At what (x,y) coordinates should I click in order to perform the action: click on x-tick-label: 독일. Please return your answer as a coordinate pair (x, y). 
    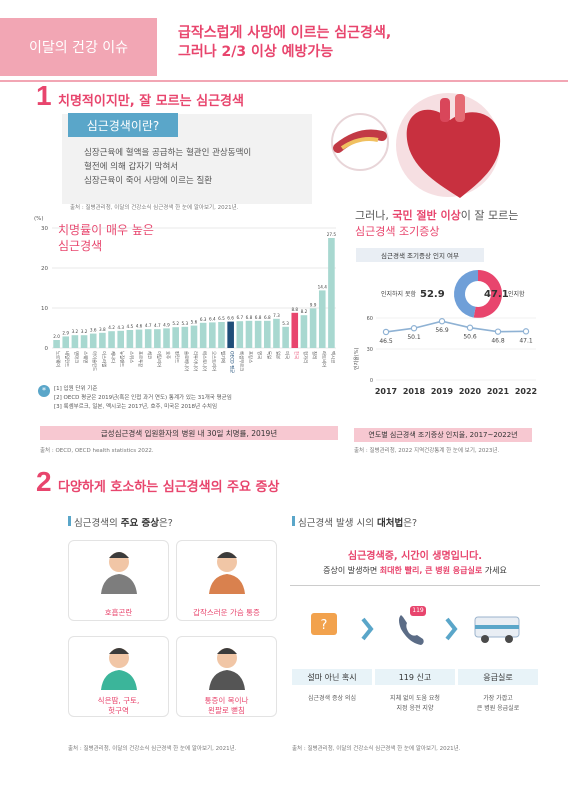
    Looking at the image, I should click on (268, 355).